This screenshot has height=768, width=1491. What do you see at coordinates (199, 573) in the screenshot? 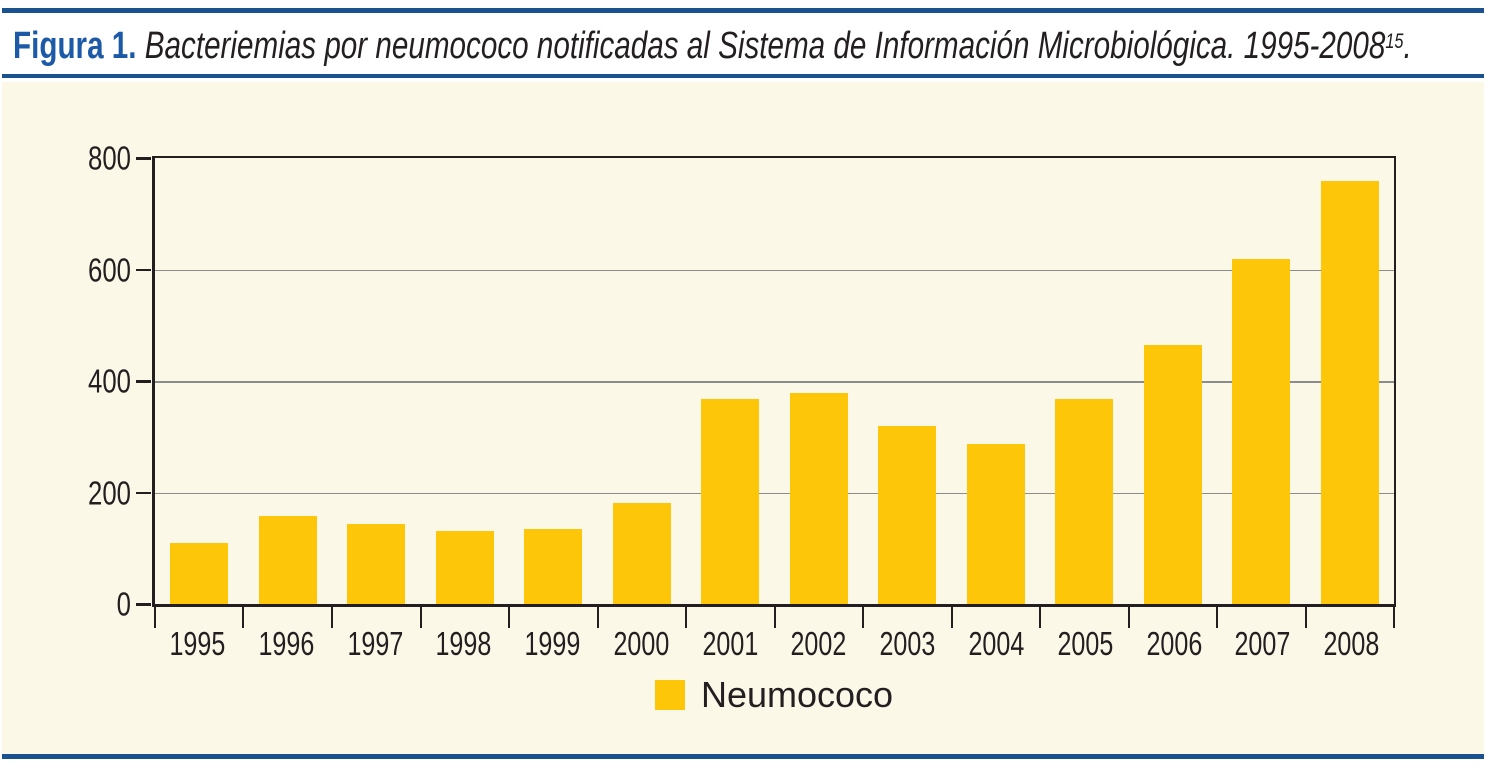
I see `bar-1995` at bounding box center [199, 573].